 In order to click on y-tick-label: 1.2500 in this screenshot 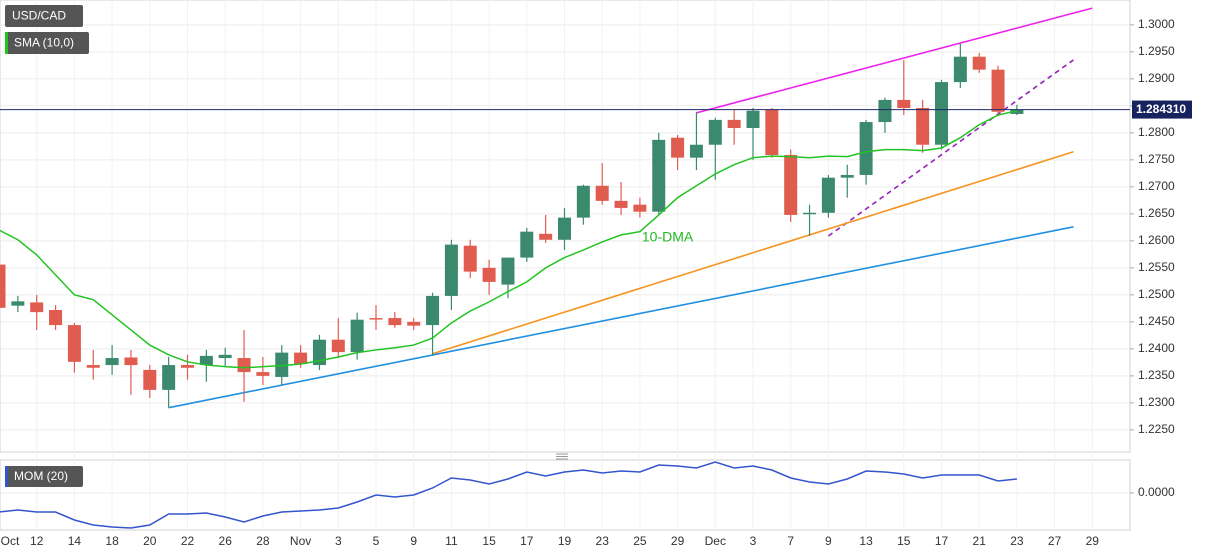, I will do `click(1156, 294)`.